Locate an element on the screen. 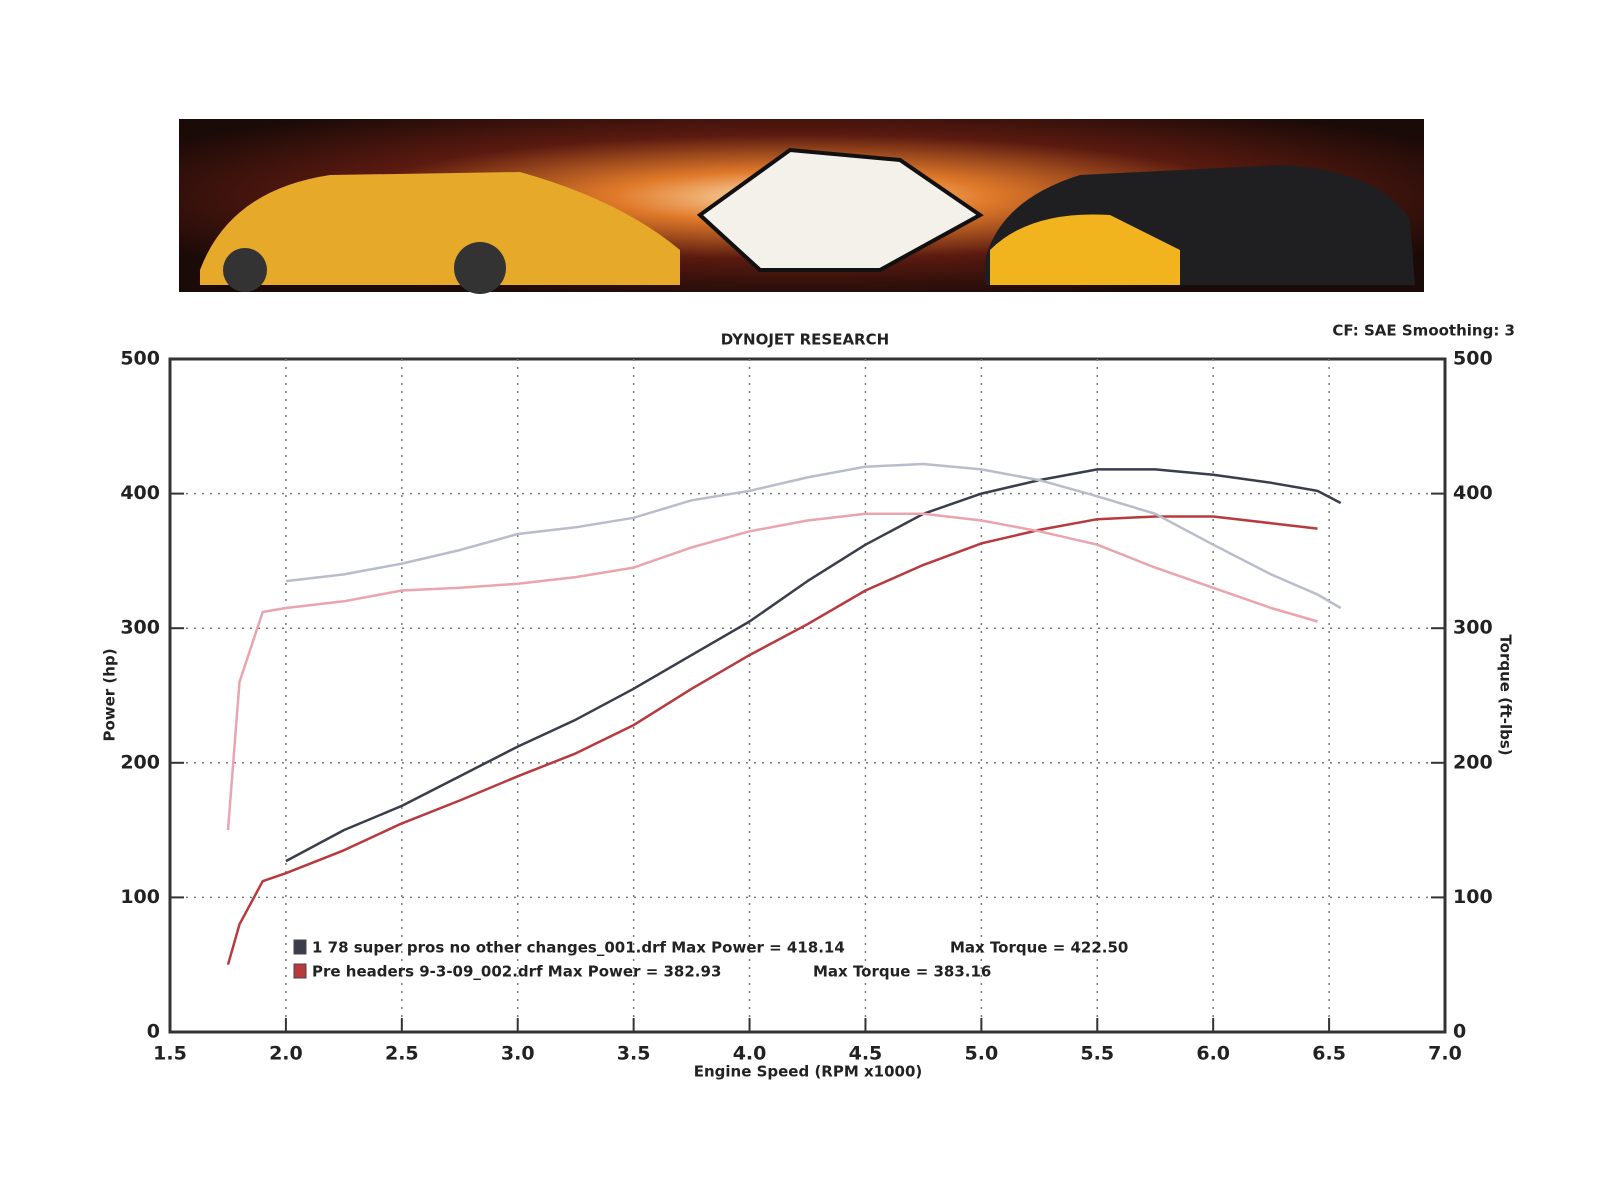 This screenshot has width=1600, height=1200. y2-tick-label: 300 is located at coordinates (1473, 628).